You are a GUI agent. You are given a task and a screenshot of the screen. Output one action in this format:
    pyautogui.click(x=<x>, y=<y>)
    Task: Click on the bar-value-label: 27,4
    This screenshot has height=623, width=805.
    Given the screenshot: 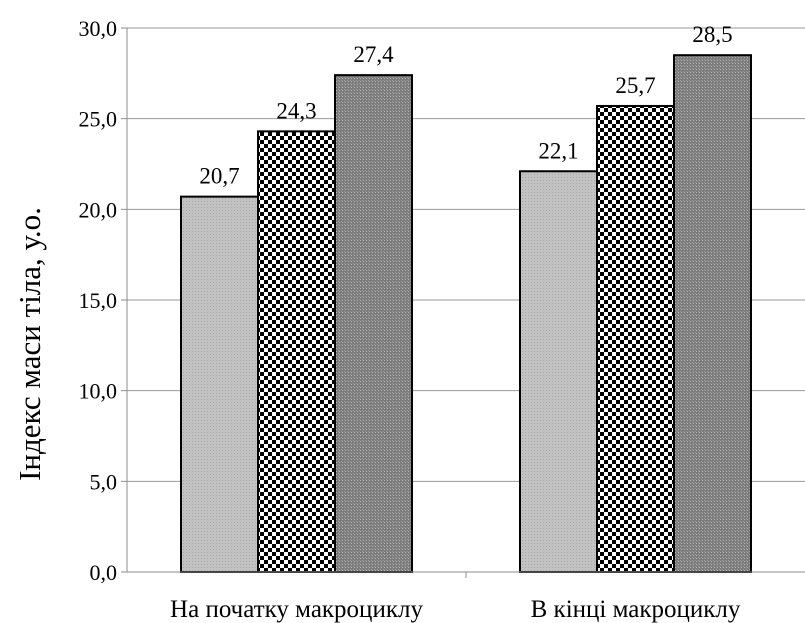 What is the action you would take?
    pyautogui.click(x=373, y=54)
    